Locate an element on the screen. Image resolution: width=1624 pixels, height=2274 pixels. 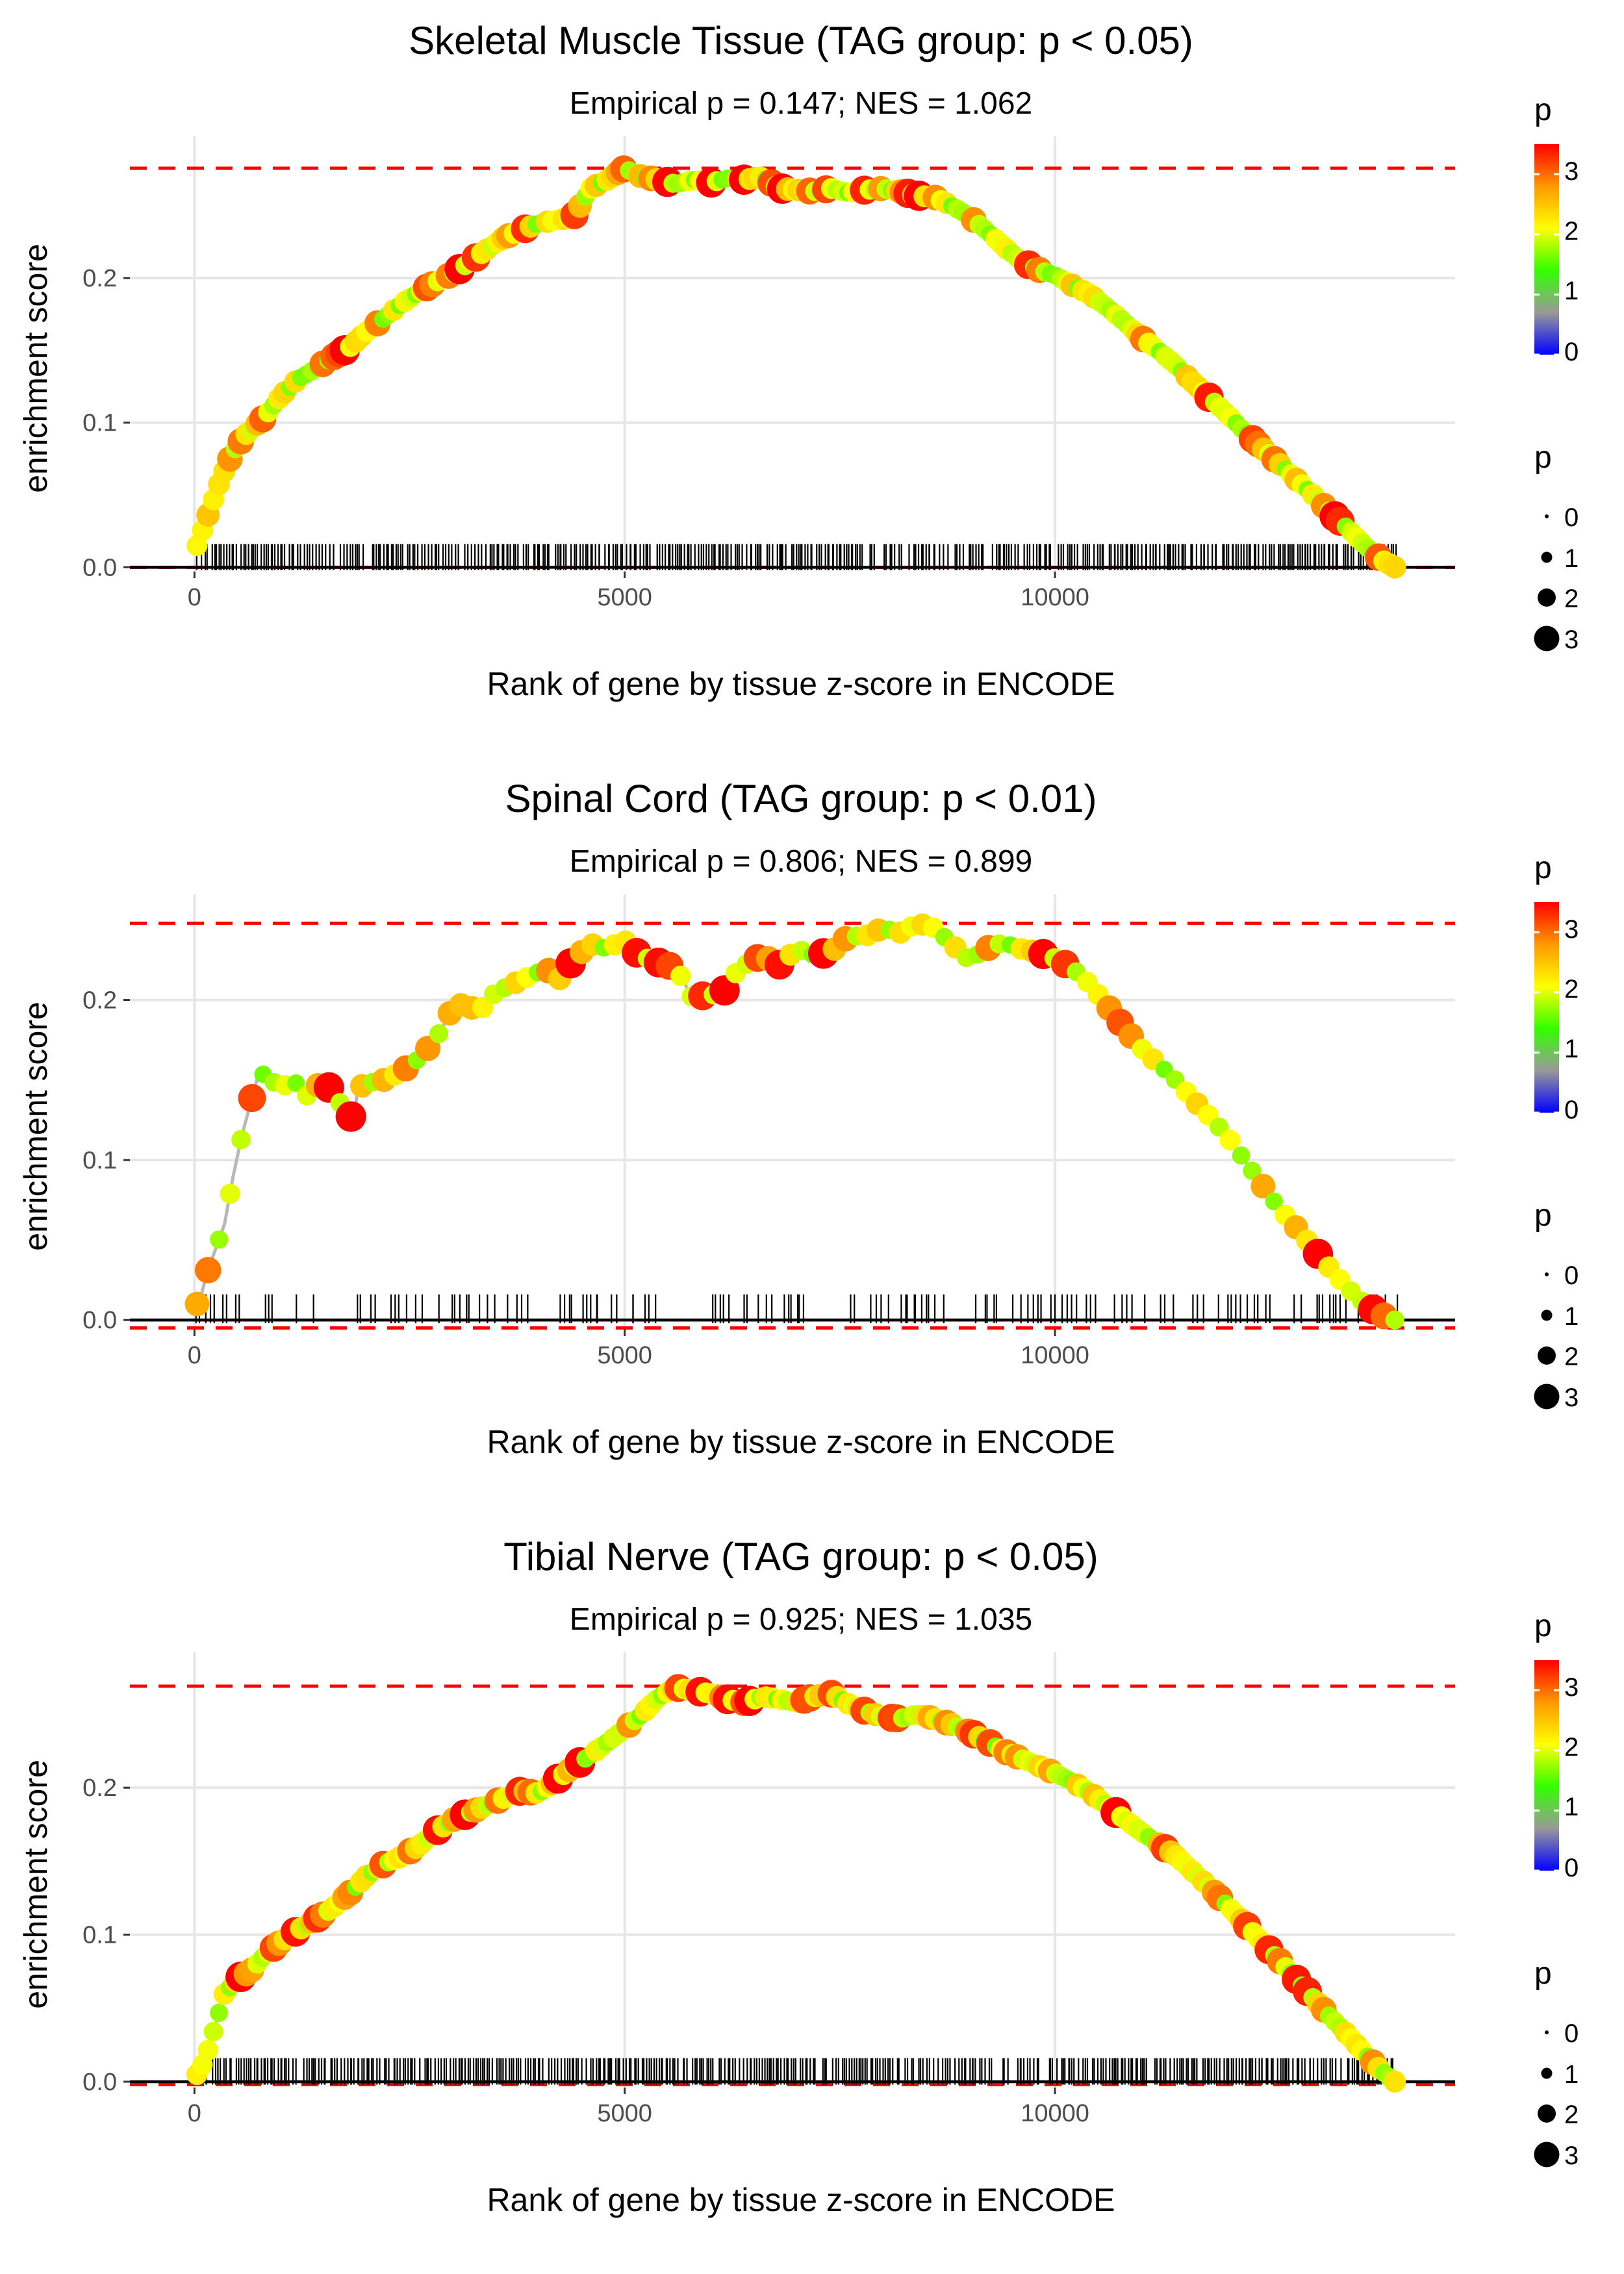
gene-rug is located at coordinates (797, 1309).